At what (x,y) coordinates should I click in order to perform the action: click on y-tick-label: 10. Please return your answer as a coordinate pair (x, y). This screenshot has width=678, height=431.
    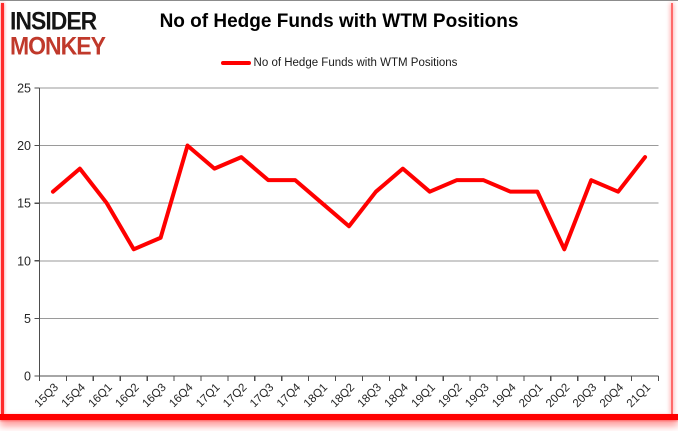
    Looking at the image, I should click on (24, 261).